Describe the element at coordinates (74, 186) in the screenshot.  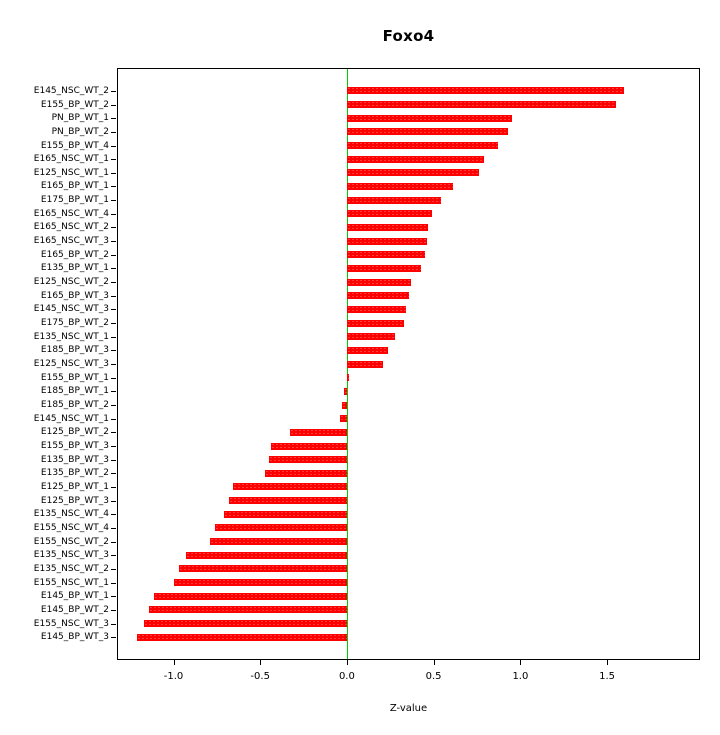
I see `y-axis-category-label: E165_BP_WT_1` at that location.